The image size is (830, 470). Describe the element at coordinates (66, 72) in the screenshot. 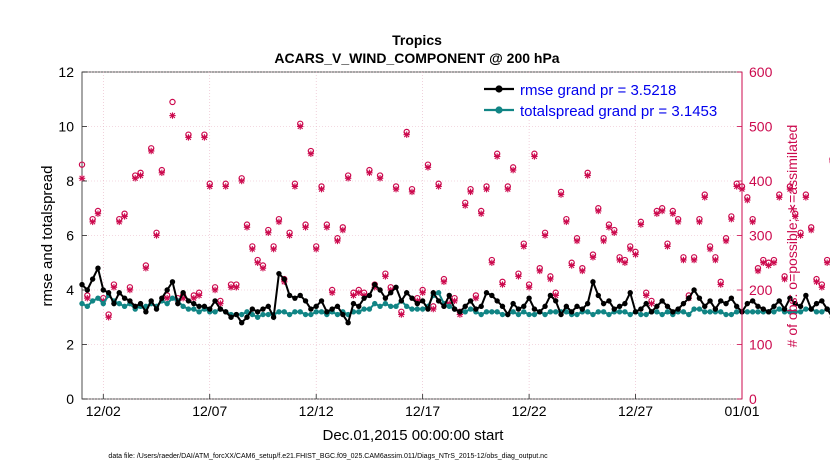

I see `y-tick-label: 12` at that location.